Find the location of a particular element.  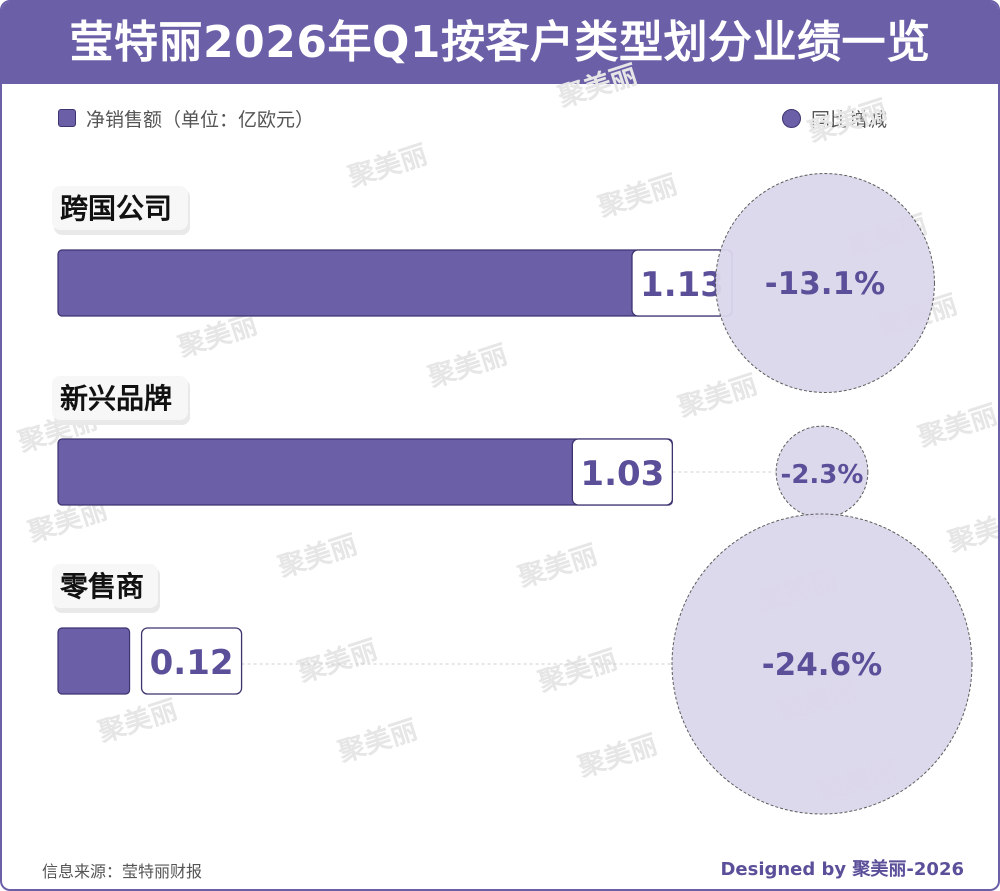

legend-circle-swatch is located at coordinates (791, 118).